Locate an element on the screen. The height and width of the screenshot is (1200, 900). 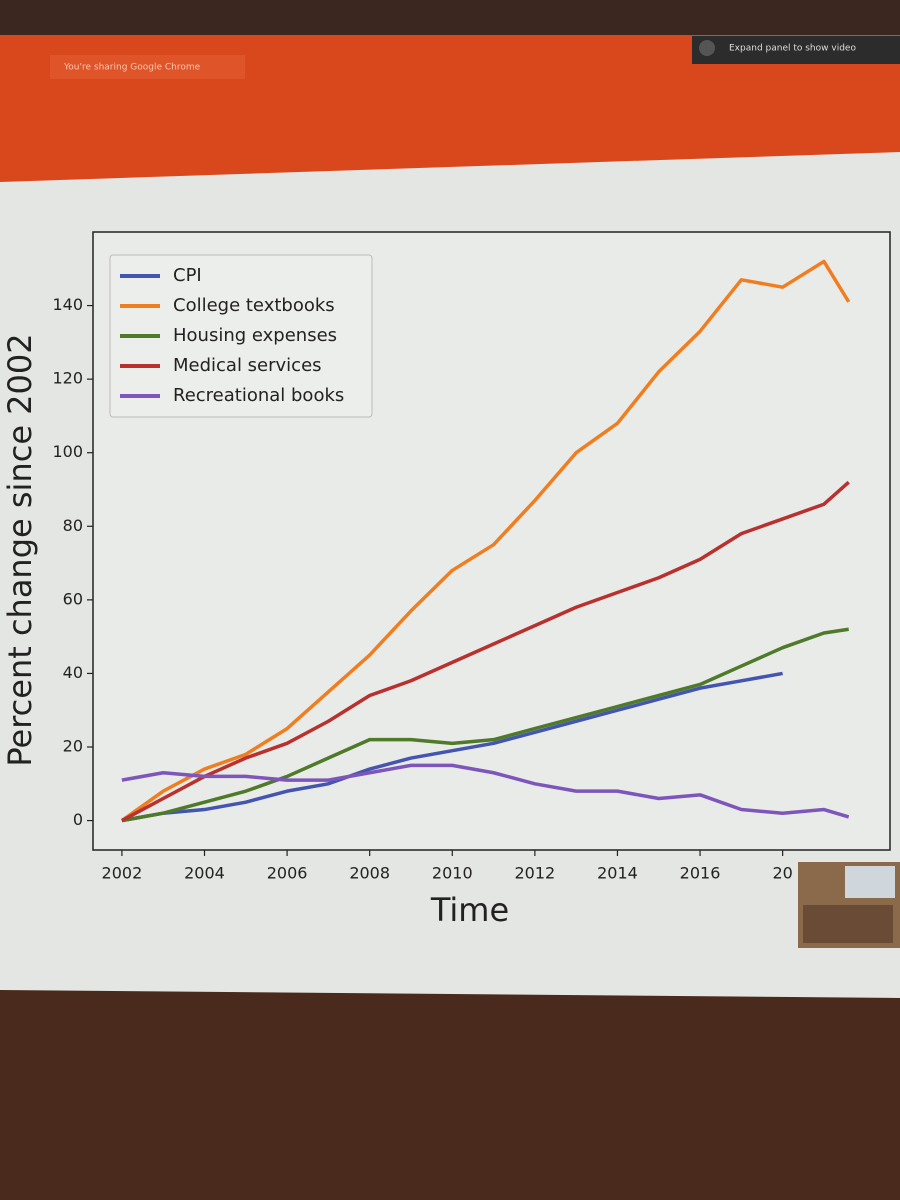
x-tick-label: 2016 is located at coordinates (700, 873).